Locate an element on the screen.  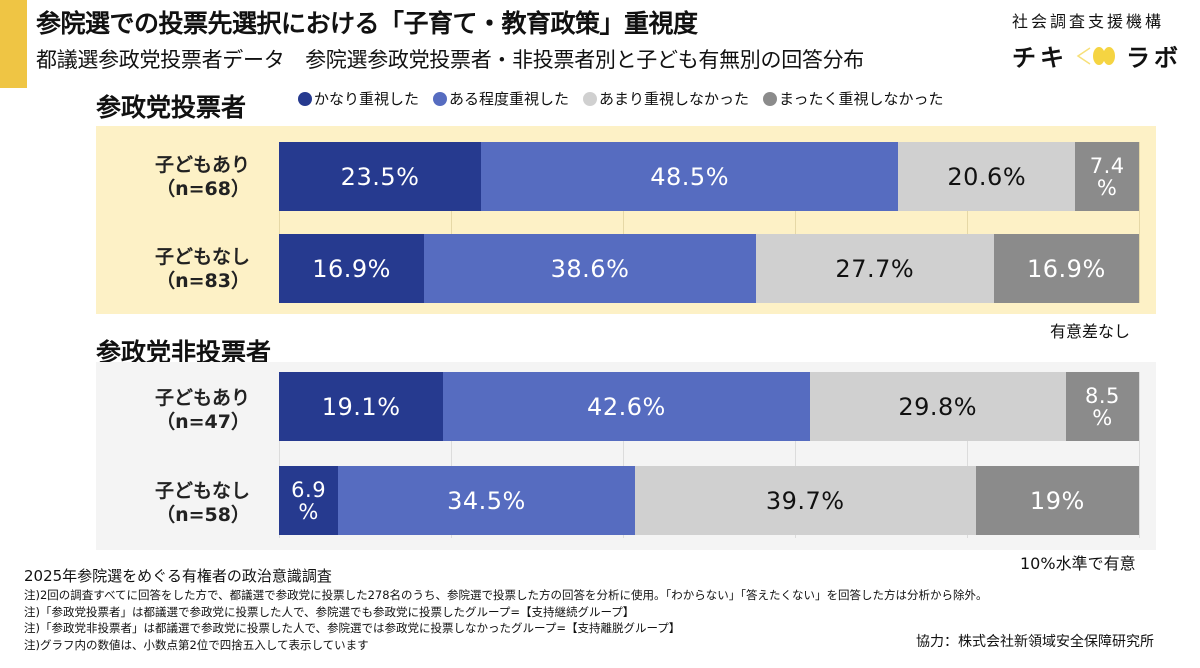
row-label-n: （n=58） is located at coordinates (203, 515).